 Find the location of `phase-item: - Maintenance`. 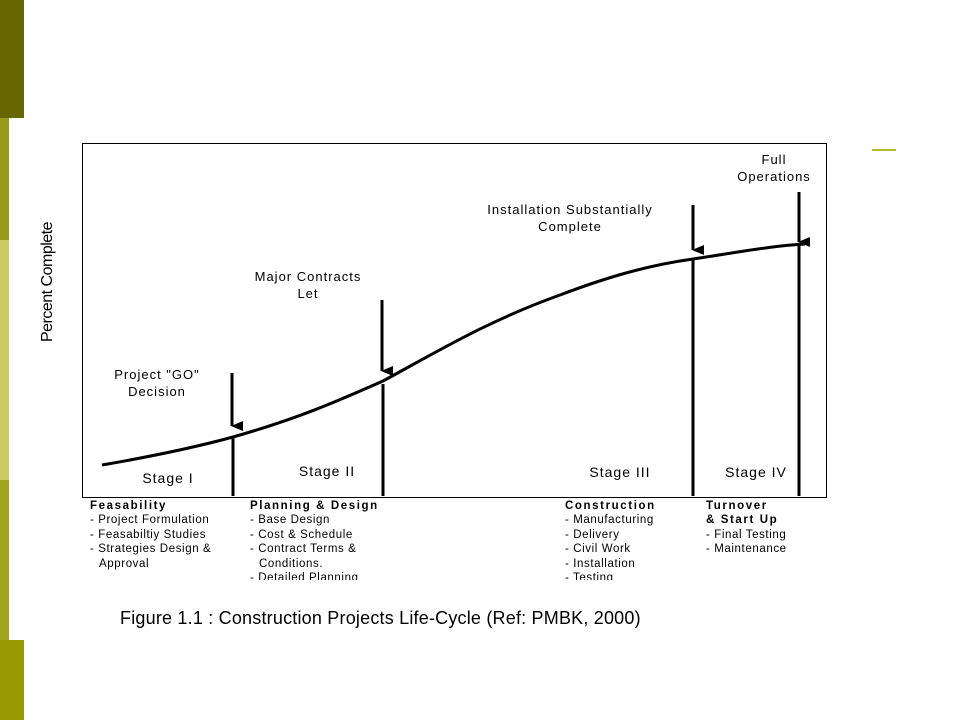

phase-item: - Maintenance is located at coordinates (746, 549).